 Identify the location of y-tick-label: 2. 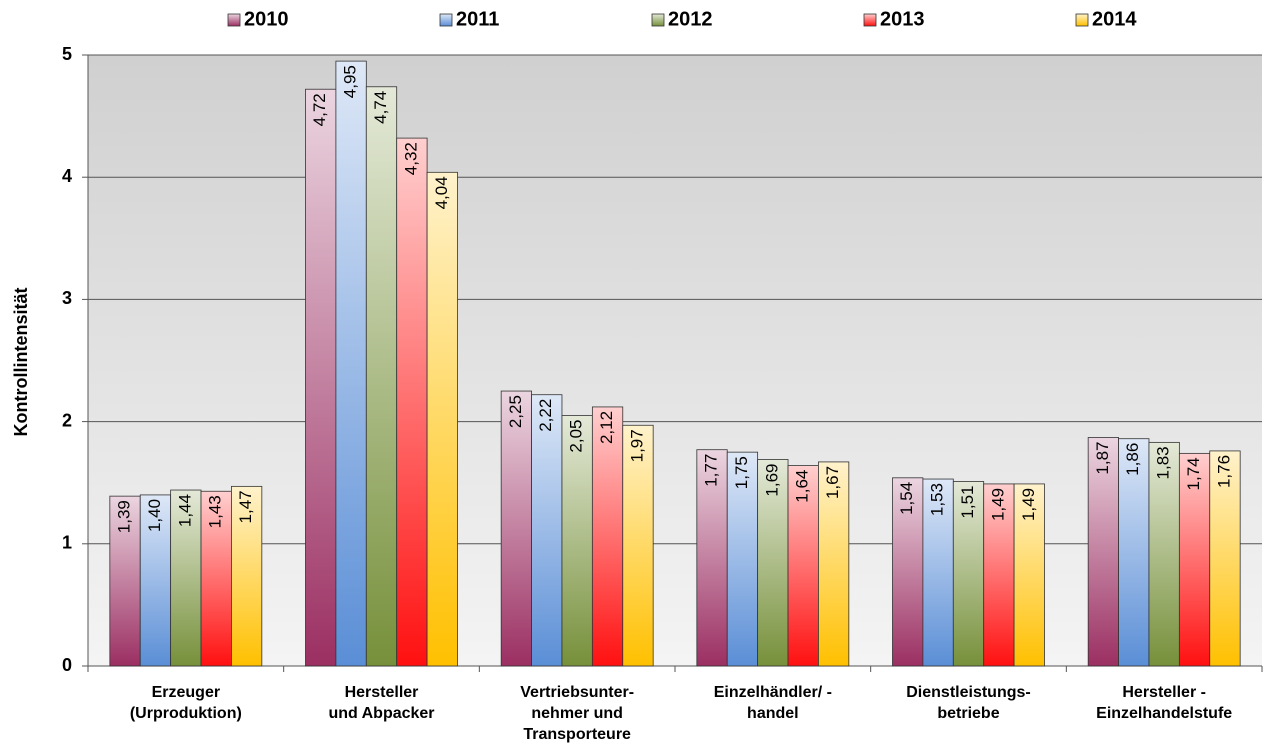
(67, 420).